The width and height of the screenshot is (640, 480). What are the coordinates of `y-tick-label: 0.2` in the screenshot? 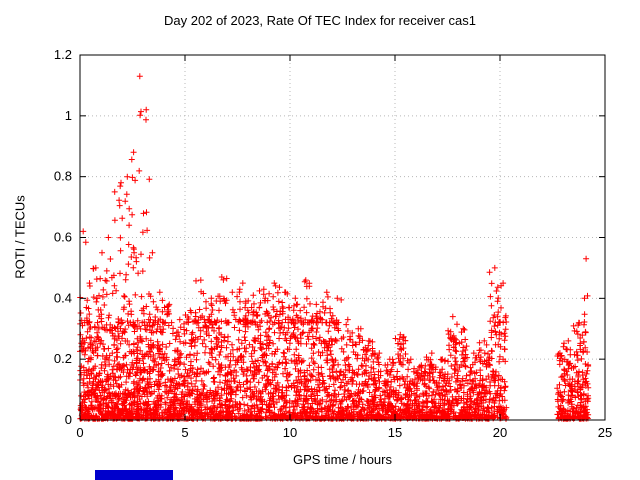 It's located at (63, 358).